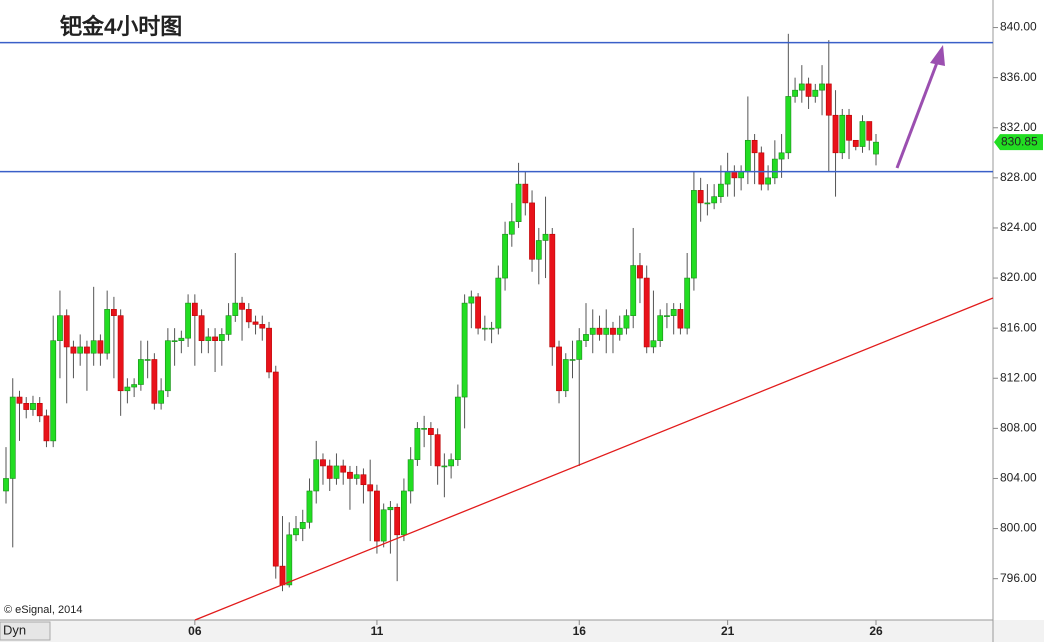 The height and width of the screenshot is (642, 1044). I want to click on x-tick-label: 26, so click(876, 631).